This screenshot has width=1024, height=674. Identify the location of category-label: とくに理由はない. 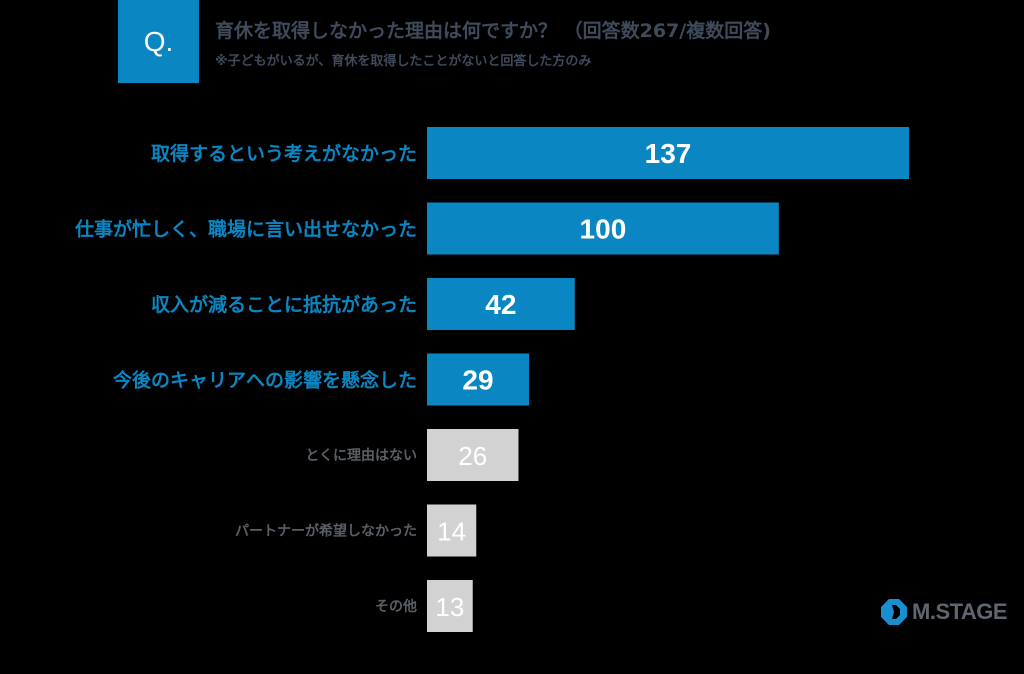
(361, 455).